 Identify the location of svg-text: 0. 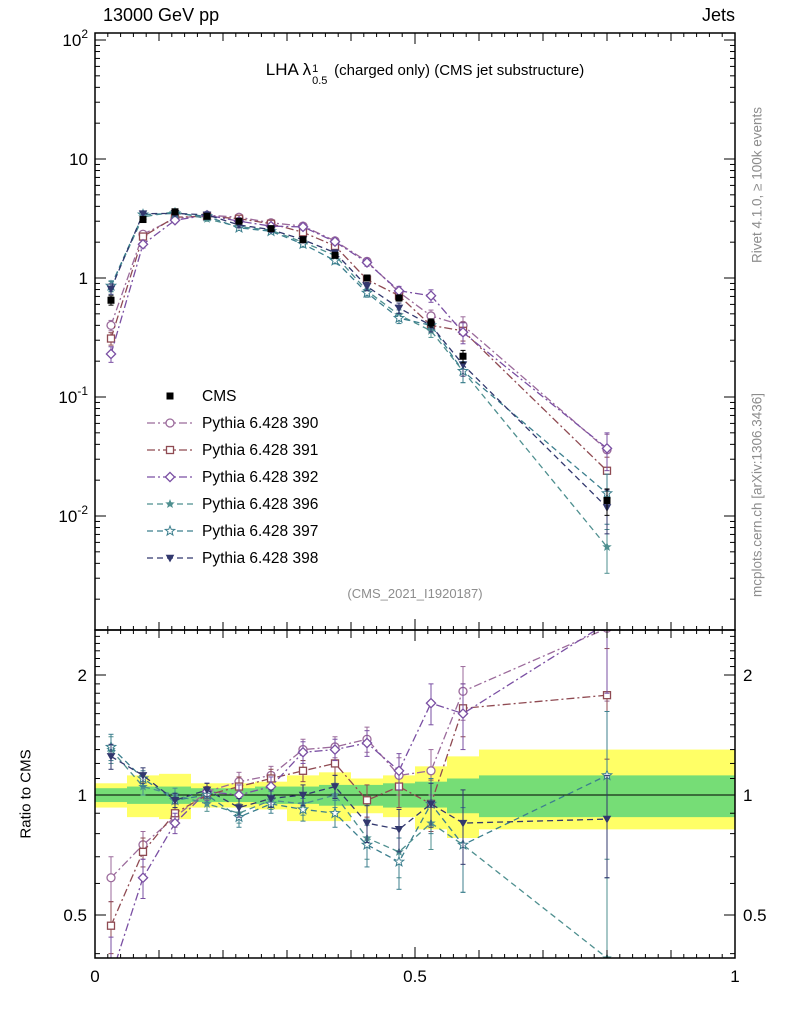
(94, 976).